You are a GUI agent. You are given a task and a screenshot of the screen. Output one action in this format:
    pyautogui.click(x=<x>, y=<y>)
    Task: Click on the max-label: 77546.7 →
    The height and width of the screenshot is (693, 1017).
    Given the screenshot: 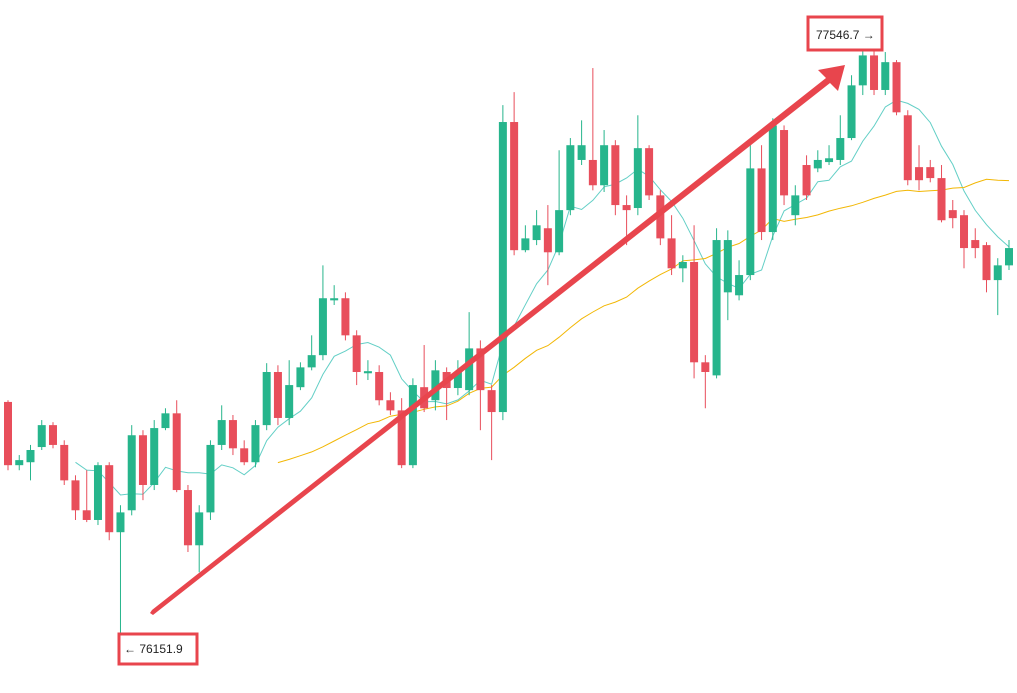 What is the action you would take?
    pyautogui.click(x=845, y=35)
    